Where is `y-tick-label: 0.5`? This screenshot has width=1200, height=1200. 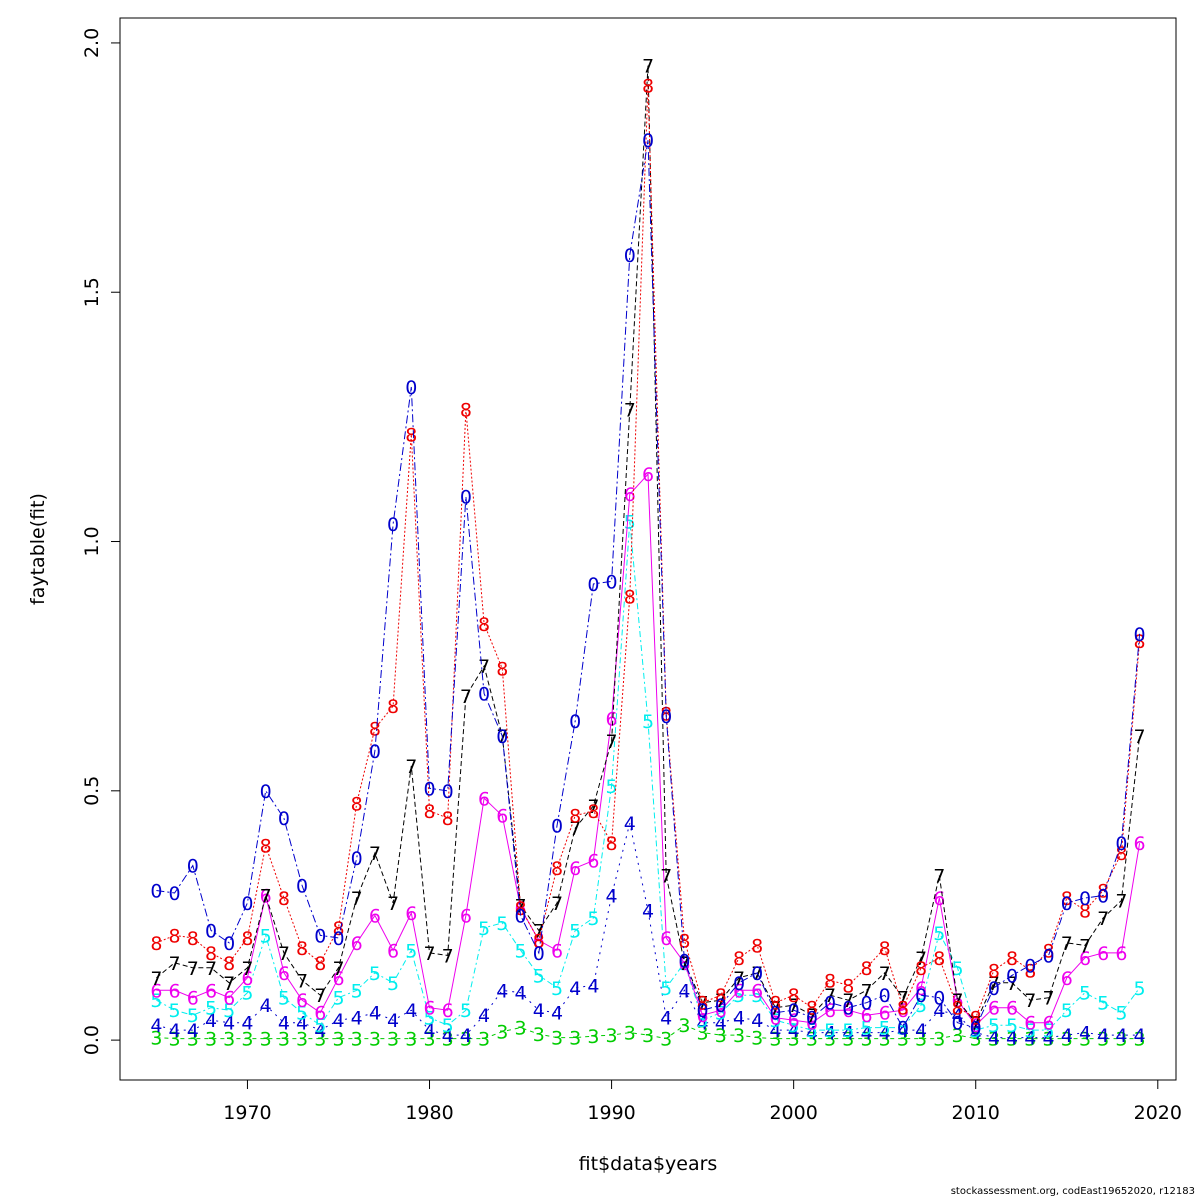
y-tick-label: 0.5 is located at coordinates (92, 791).